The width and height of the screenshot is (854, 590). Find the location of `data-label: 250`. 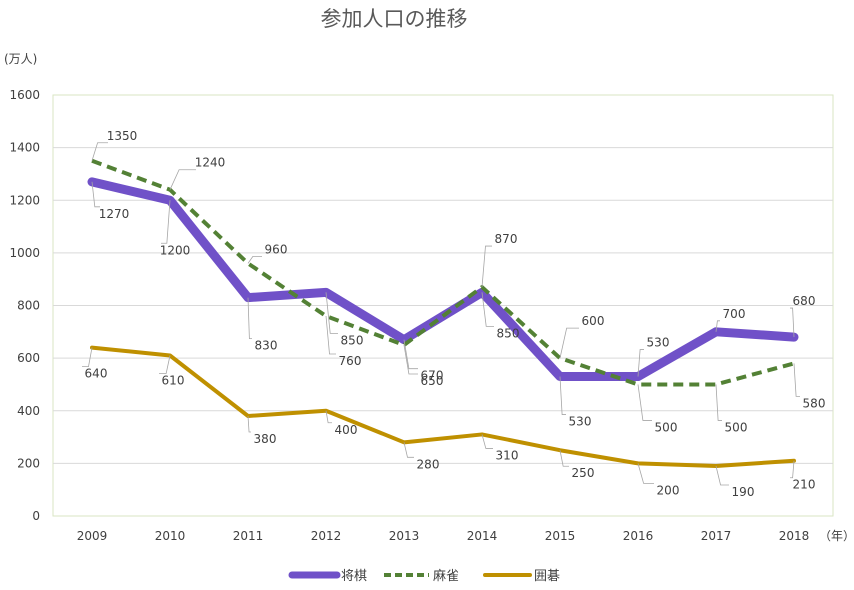

data-label: 250 is located at coordinates (583, 473).